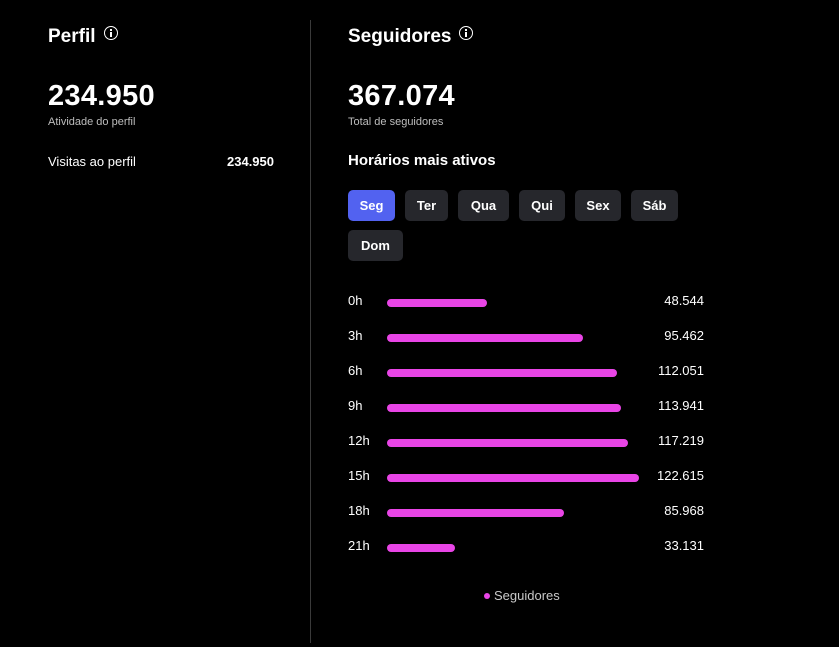 Image resolution: width=839 pixels, height=647 pixels. I want to click on bar-value-label: 112.051, so click(680, 370).